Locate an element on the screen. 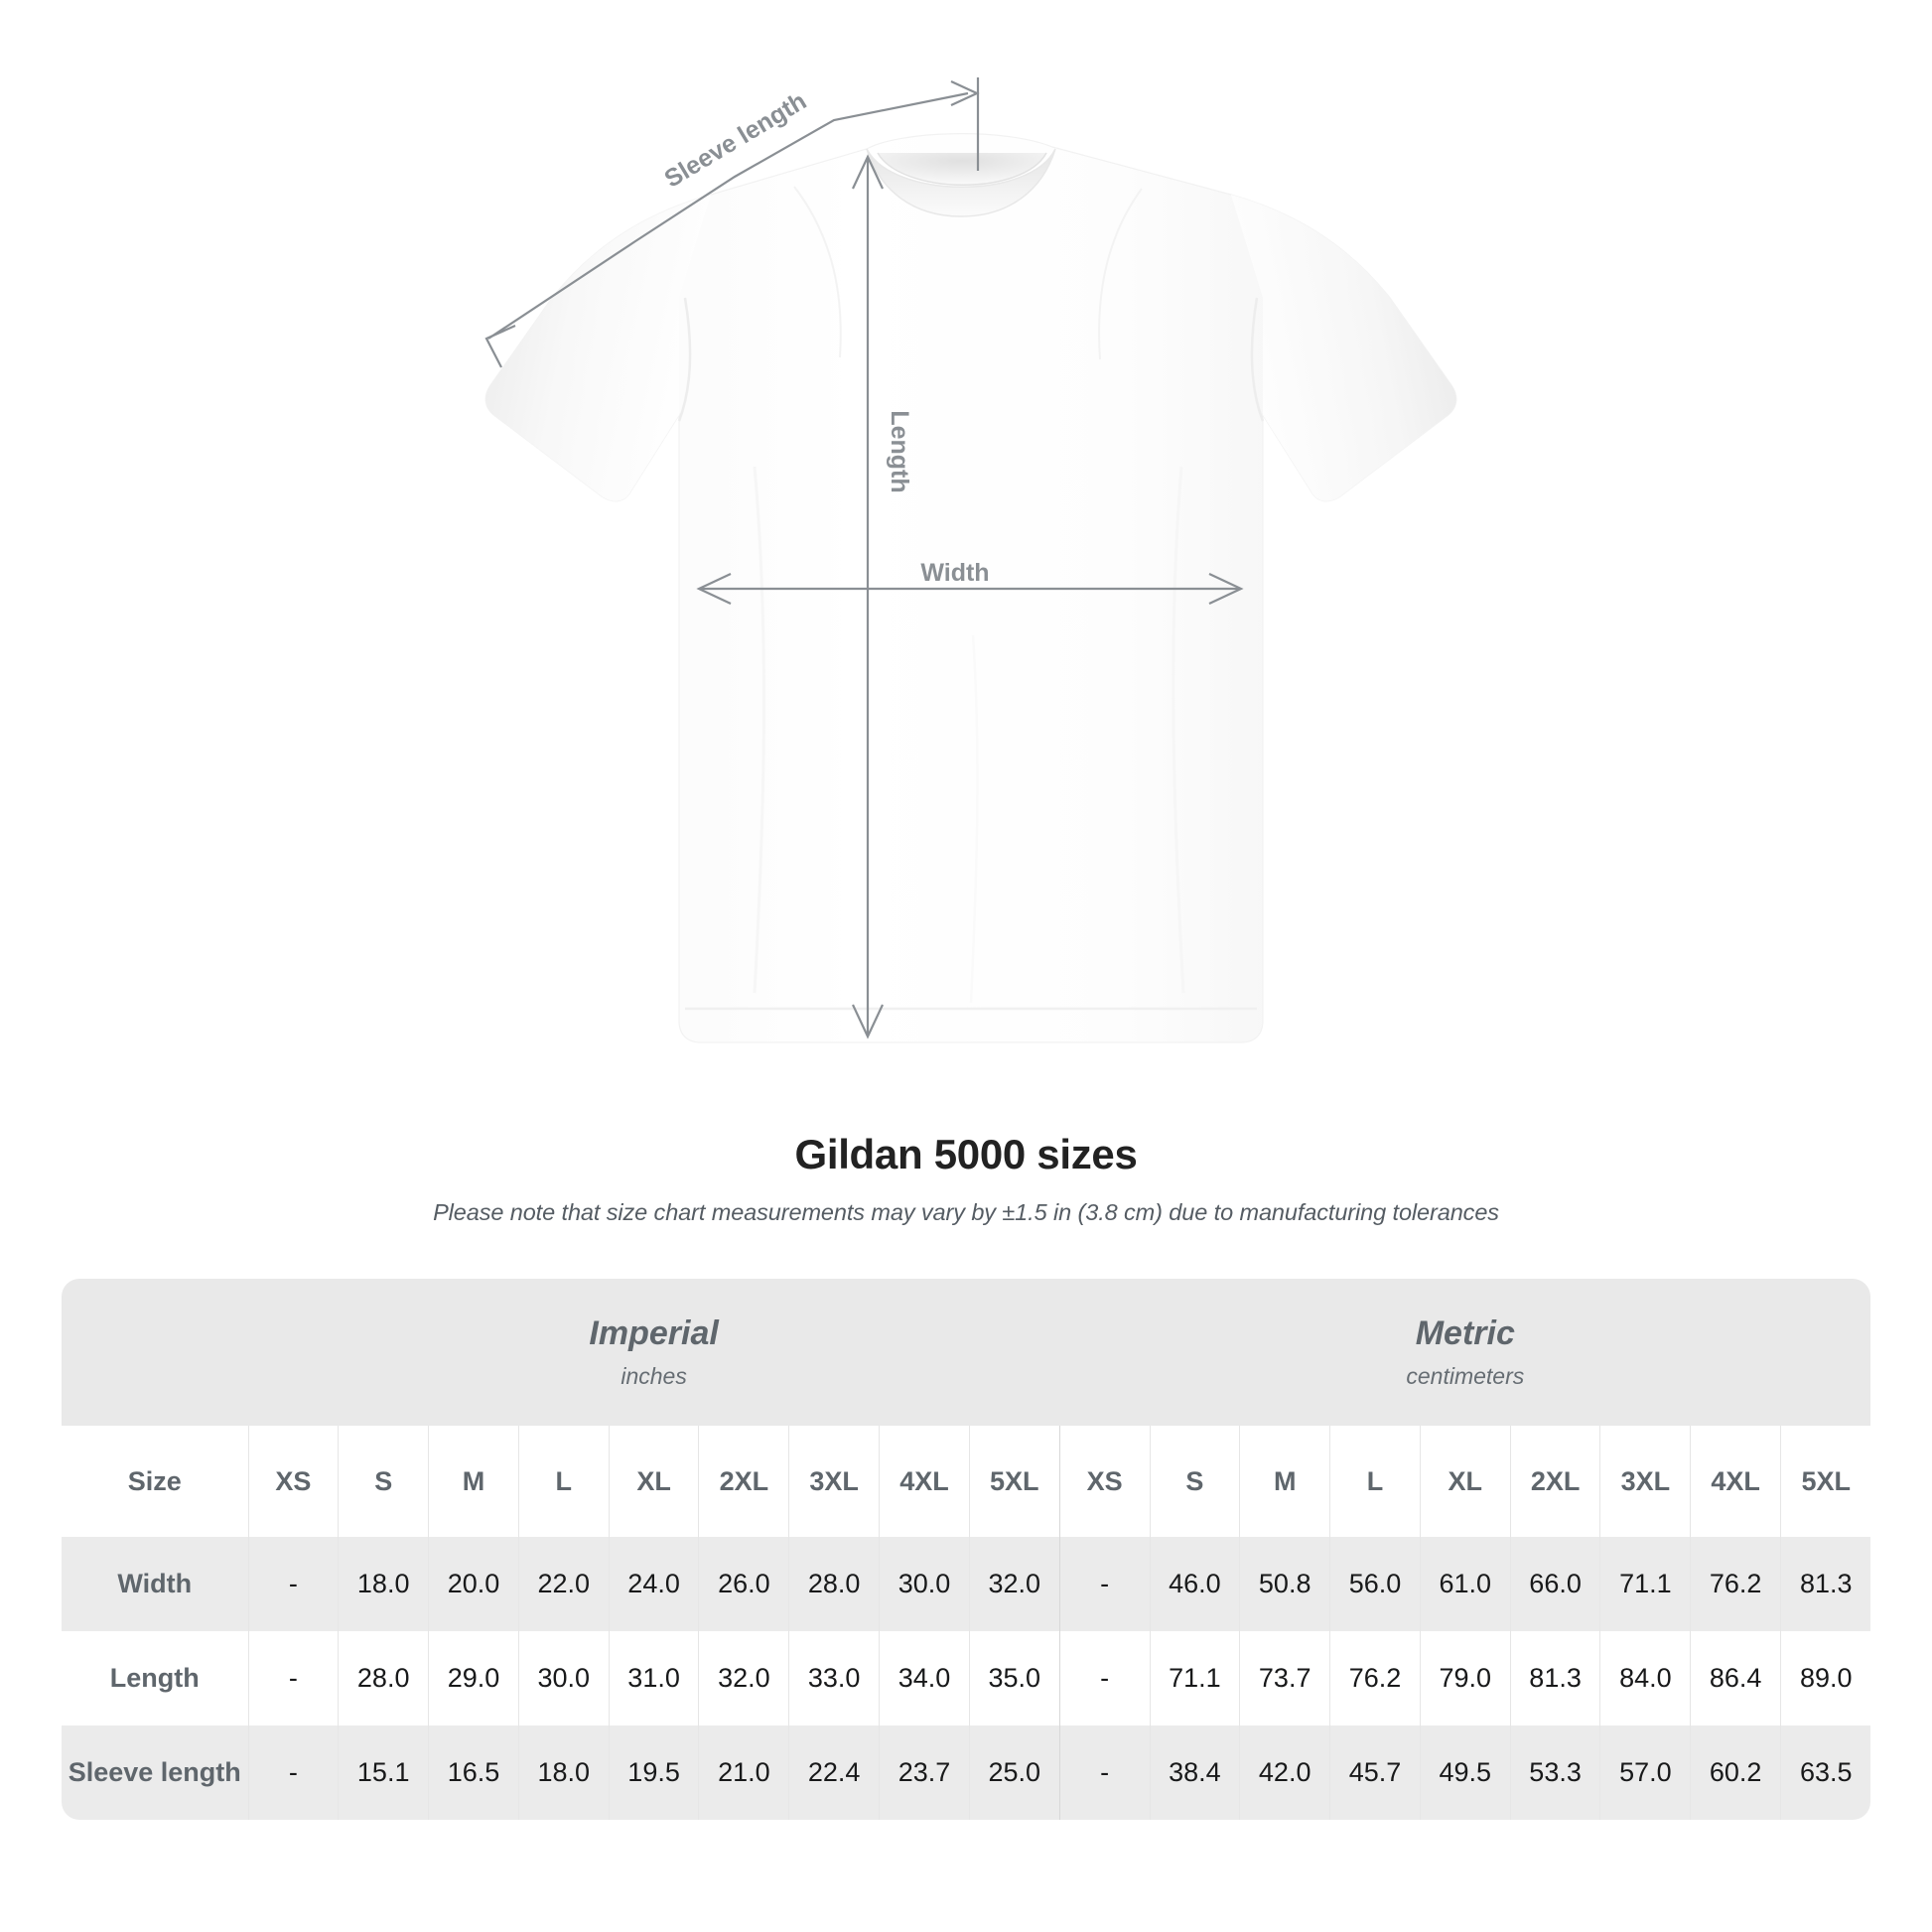 The width and height of the screenshot is (1932, 1932). unit-name-metric: Metric is located at coordinates (1465, 1332).